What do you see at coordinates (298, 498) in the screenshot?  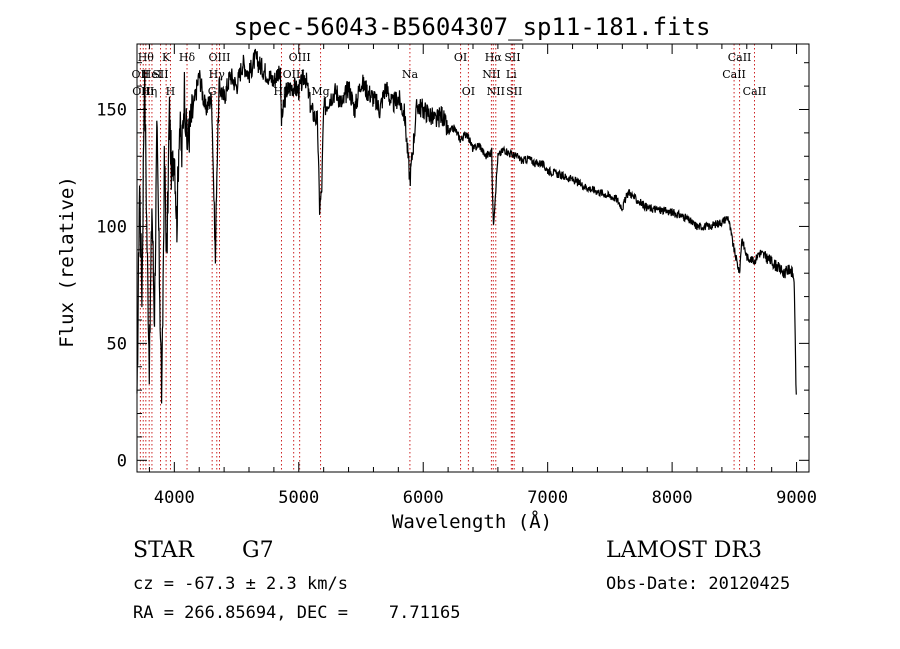 I see `x-tick-label: 5000` at bounding box center [298, 498].